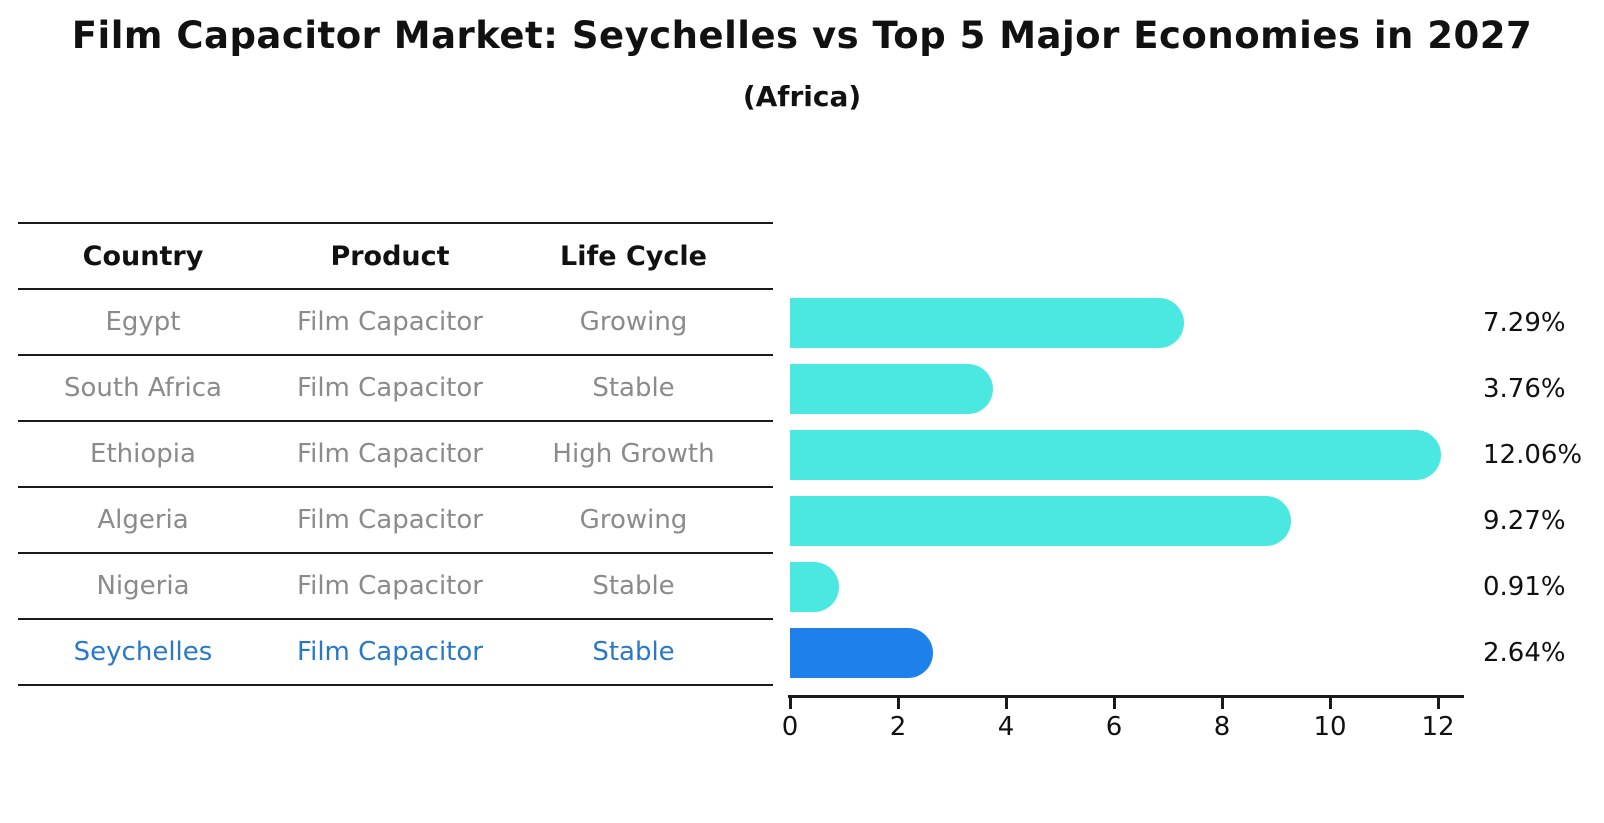  I want to click on bar-seychelles, so click(861, 653).